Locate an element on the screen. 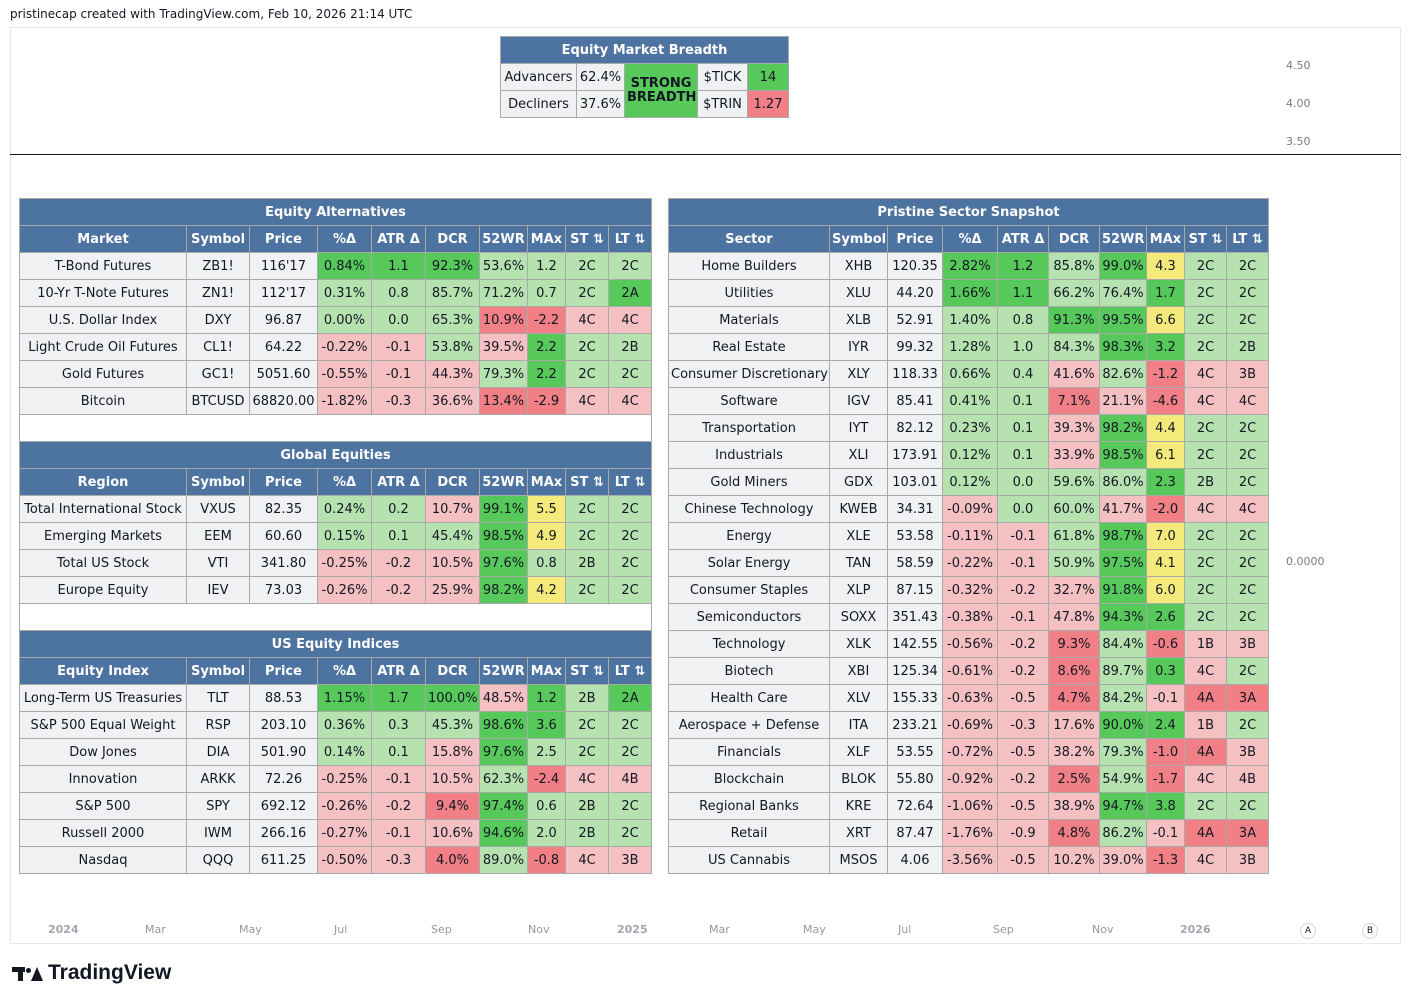 Image resolution: width=1411 pixels, height=1004 pixels. table-cell: 61.8% is located at coordinates (1074, 536).